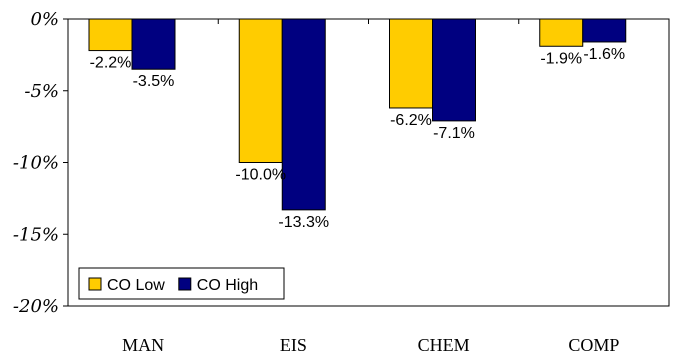  I want to click on bar-co-low-man, so click(110, 35).